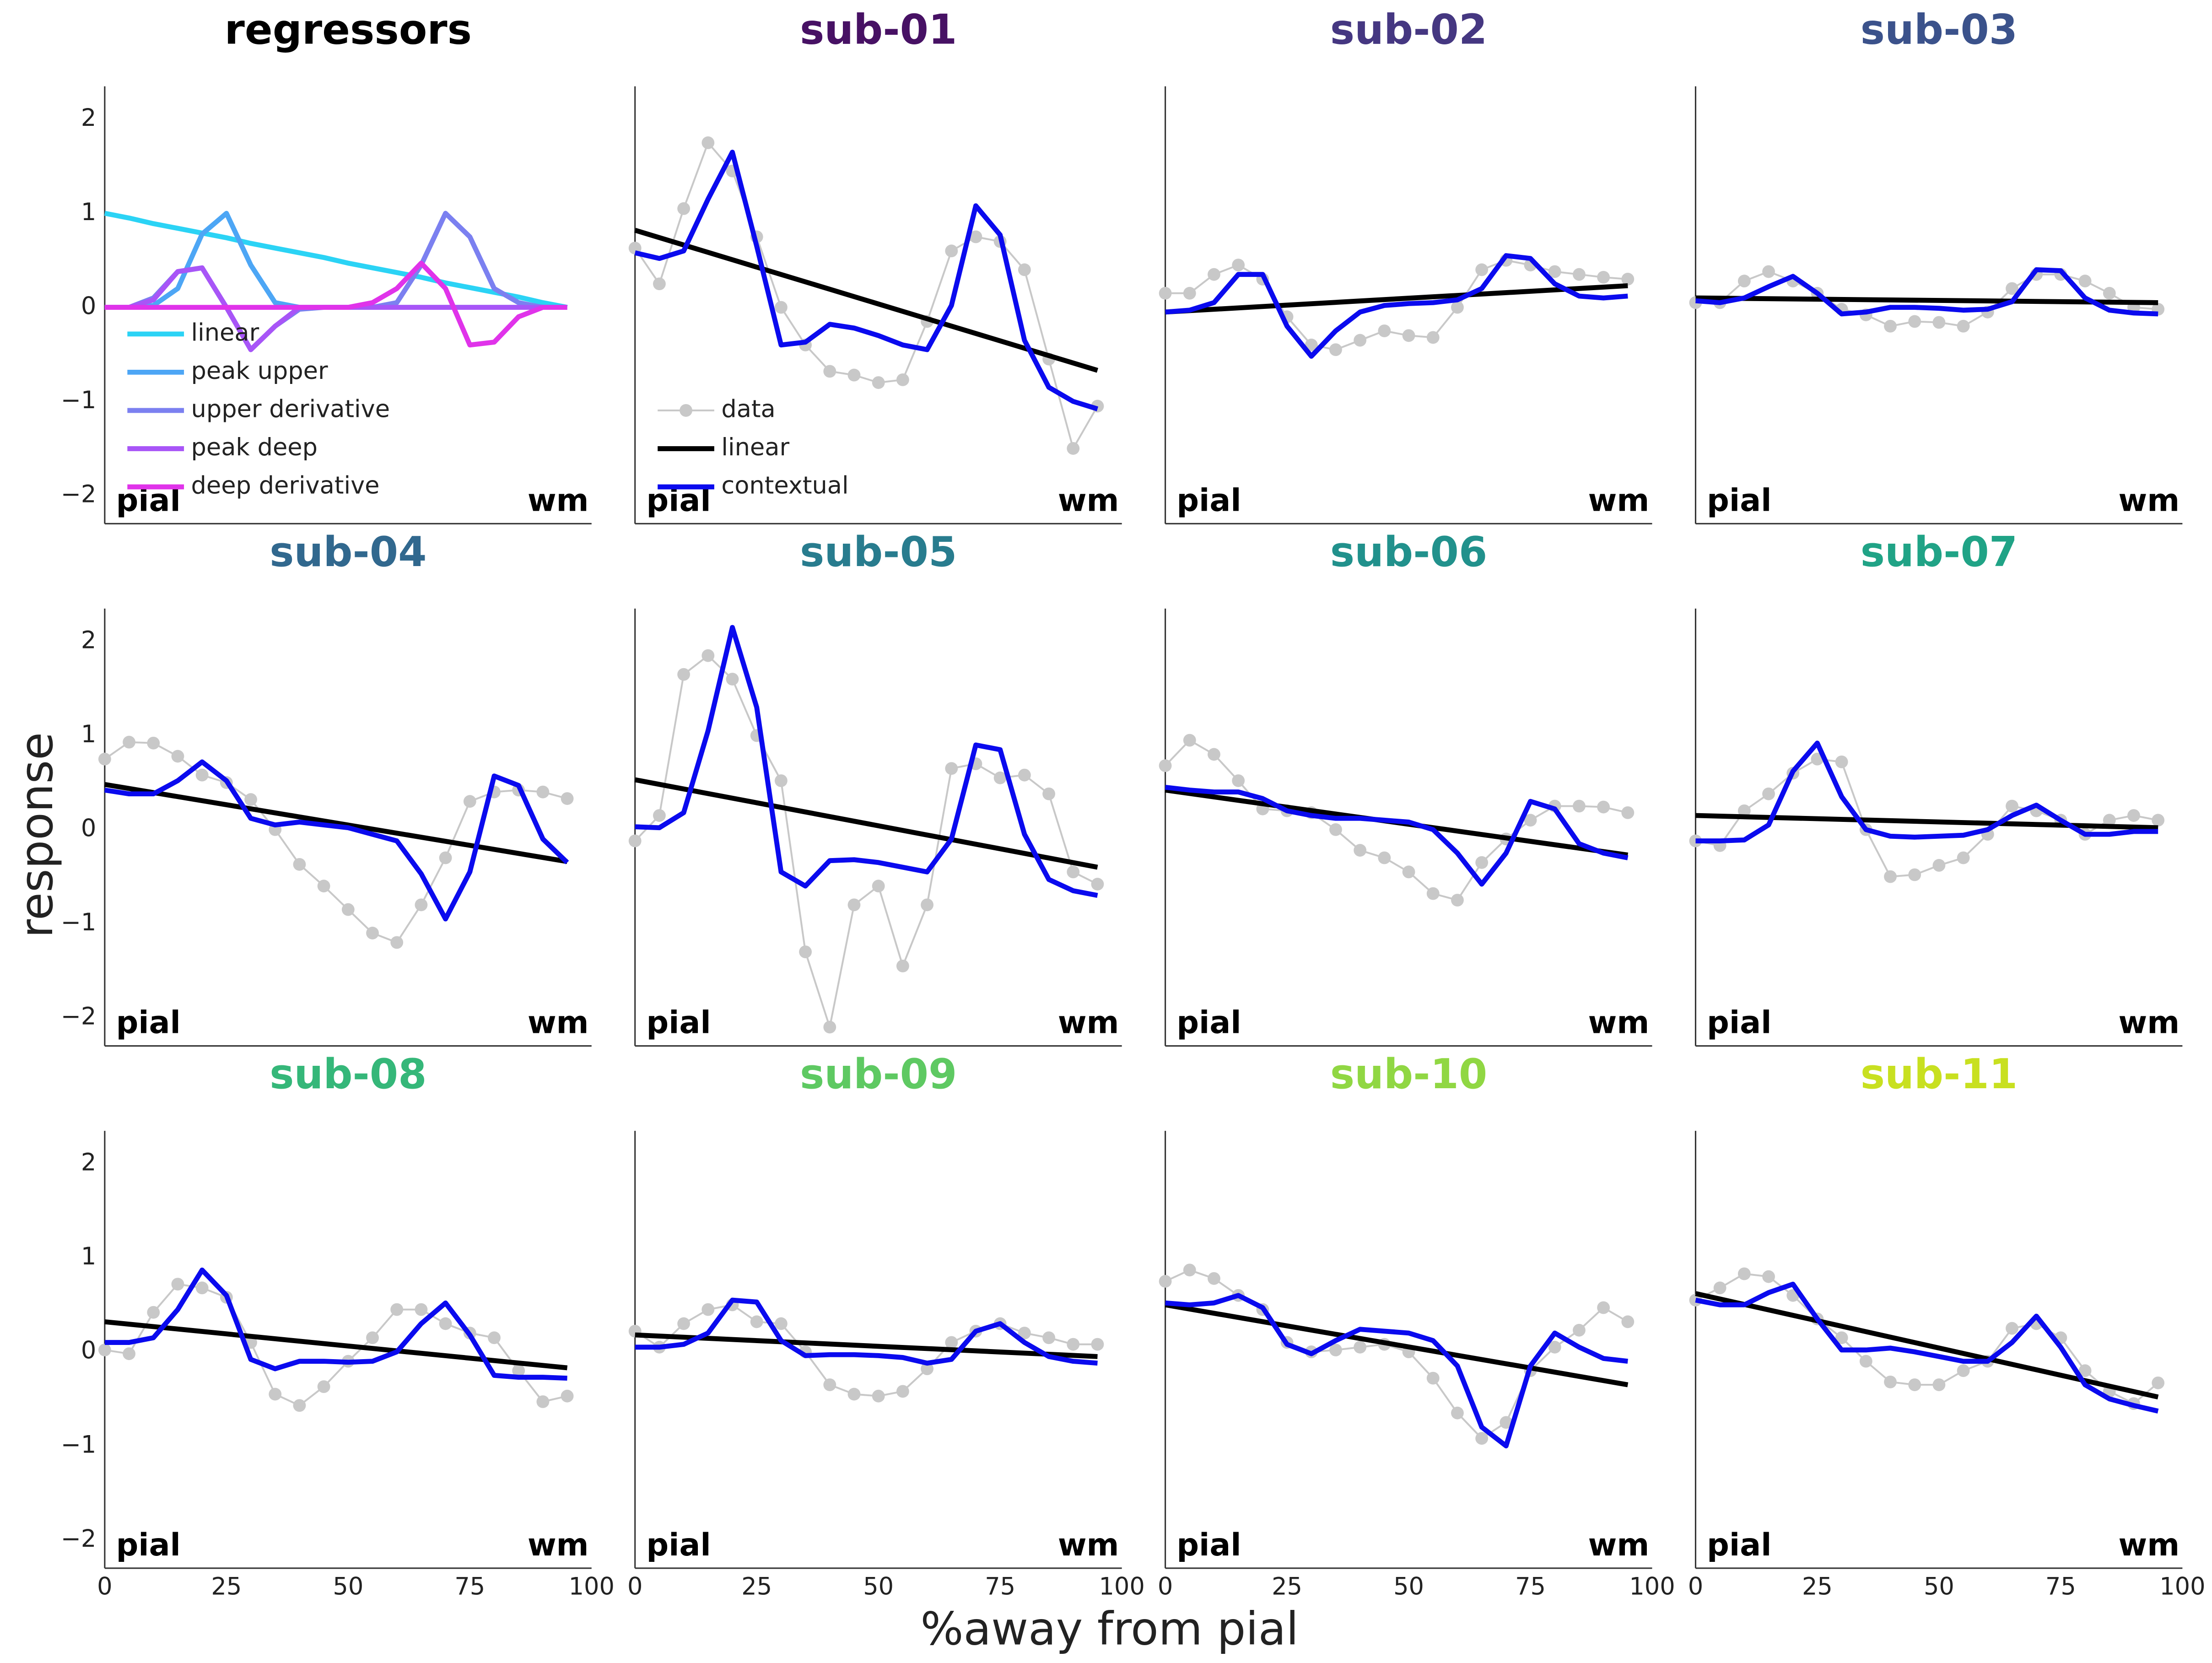 The height and width of the screenshot is (1663, 2212). I want to click on legend-label: upper derivative, so click(290, 409).